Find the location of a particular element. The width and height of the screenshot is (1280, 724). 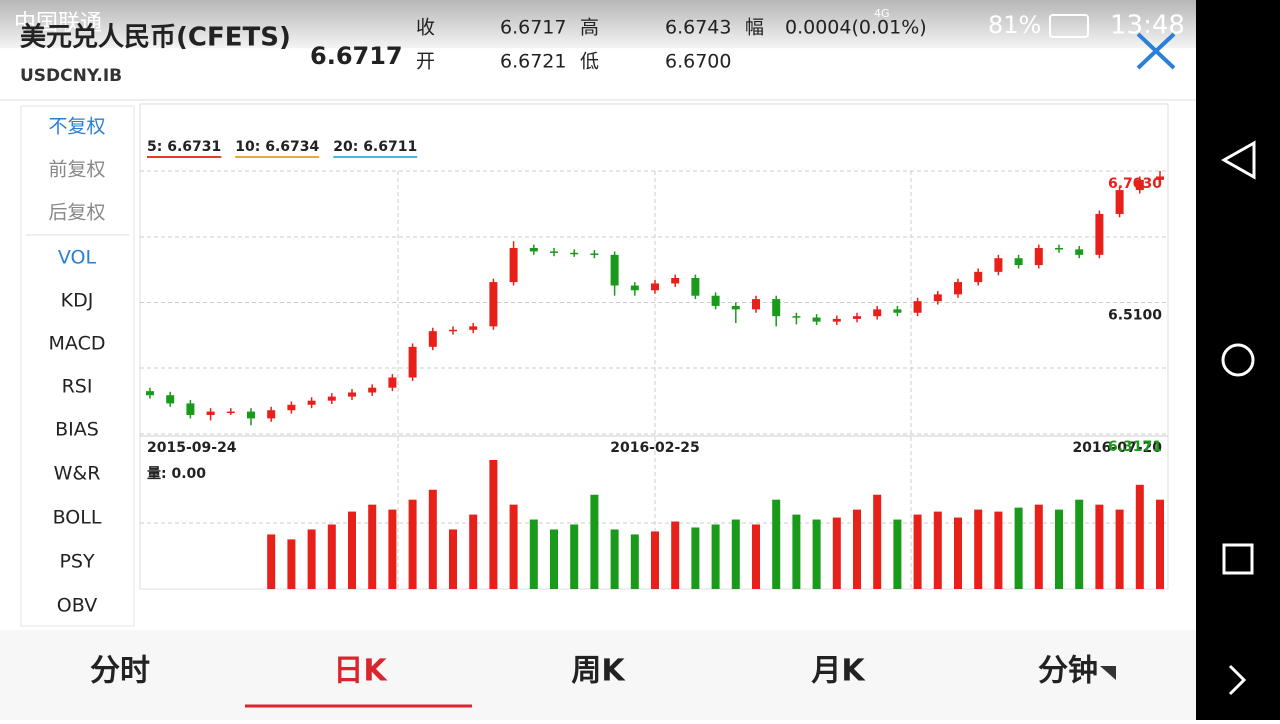

menu-panel is located at coordinates (77, 366).